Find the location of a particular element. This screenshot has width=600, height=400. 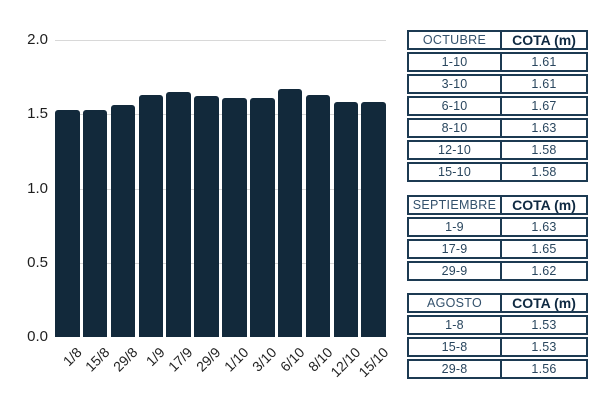

month-header-cell: OCTUBRE is located at coordinates (455, 40).